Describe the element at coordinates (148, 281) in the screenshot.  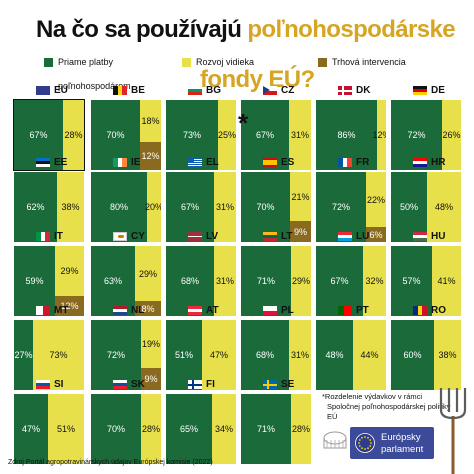
I see `bar-stack-rest: 29% 8%` at that location.